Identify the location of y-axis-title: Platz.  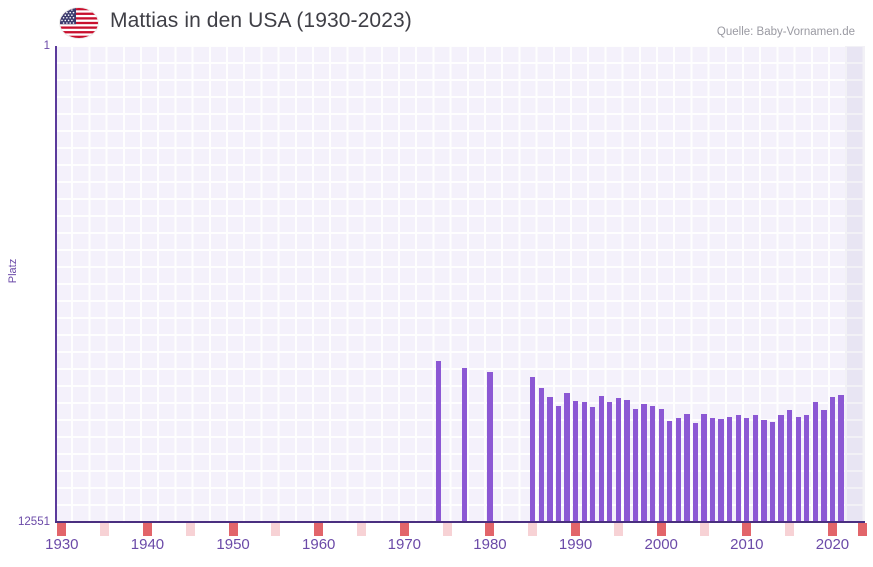
(13, 271).